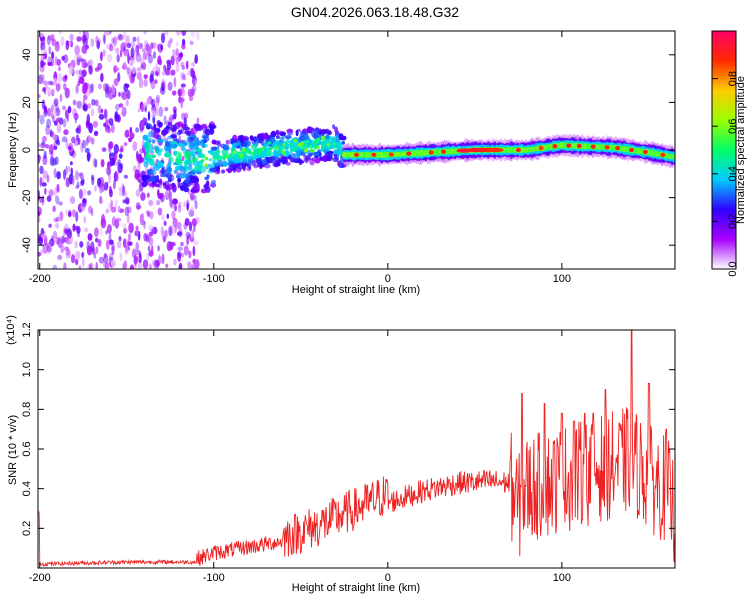 This screenshot has width=750, height=600. Describe the element at coordinates (27, 198) in the screenshot. I see `heatmap-y-tick-label: -20` at that location.